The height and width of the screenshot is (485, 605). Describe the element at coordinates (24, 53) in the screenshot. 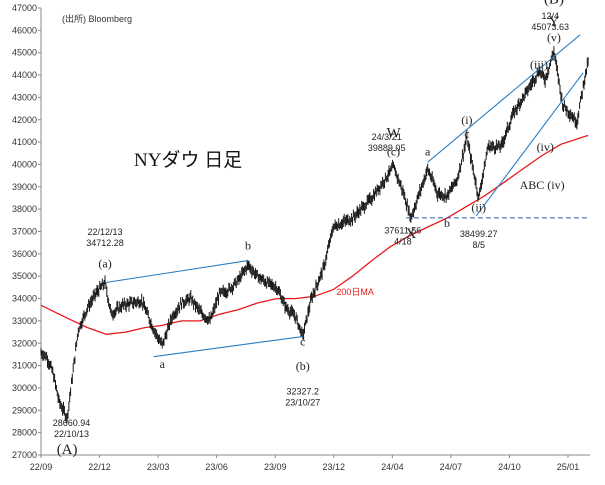

I see `y-tick-label: 45000` at that location.